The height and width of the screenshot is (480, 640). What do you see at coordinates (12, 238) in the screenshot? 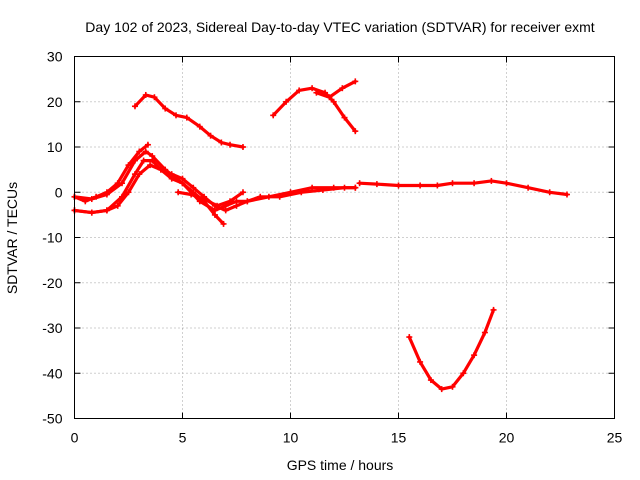
I see `y-axis-label: SDTVAR / TECUs` at bounding box center [12, 238].